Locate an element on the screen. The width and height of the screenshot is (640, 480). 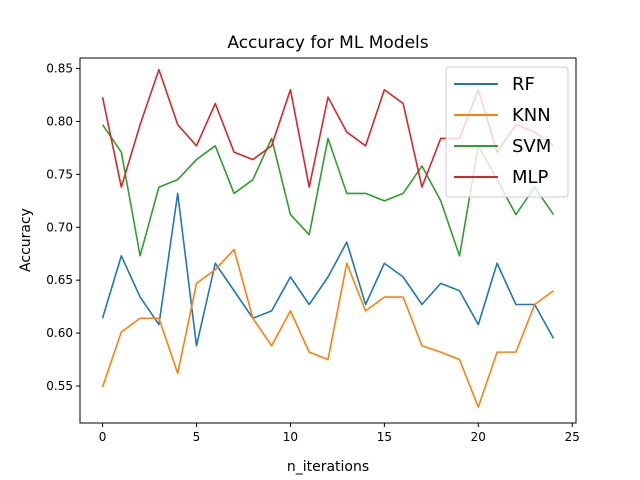
y-axis-ticks: 0.55 0.60 0.65 0.70 0.75 0.80 0.85 is located at coordinates (63, 227).